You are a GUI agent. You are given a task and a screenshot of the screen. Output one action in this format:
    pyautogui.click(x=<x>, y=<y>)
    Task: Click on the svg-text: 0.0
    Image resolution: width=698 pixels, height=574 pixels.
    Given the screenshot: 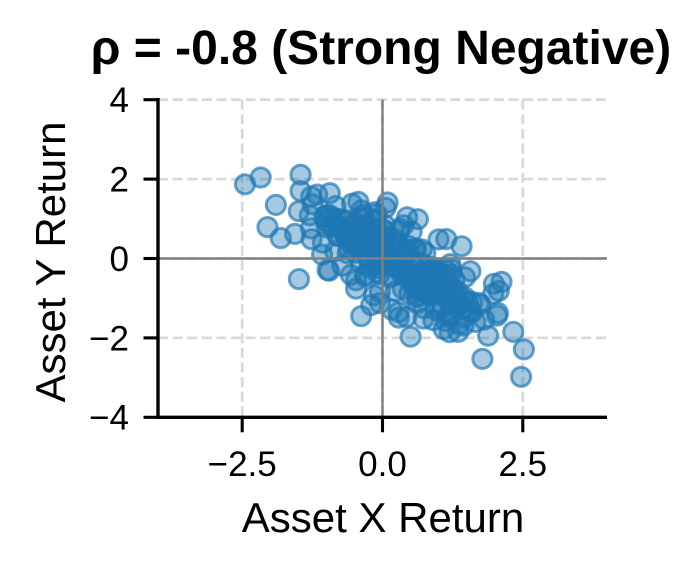 What is the action you would take?
    pyautogui.click(x=382, y=464)
    